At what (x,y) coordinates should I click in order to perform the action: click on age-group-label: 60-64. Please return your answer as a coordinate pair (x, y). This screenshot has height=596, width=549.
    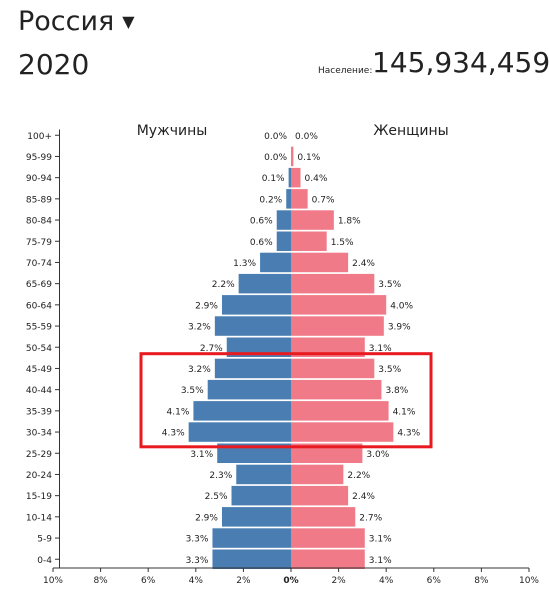
    Looking at the image, I should click on (39, 306).